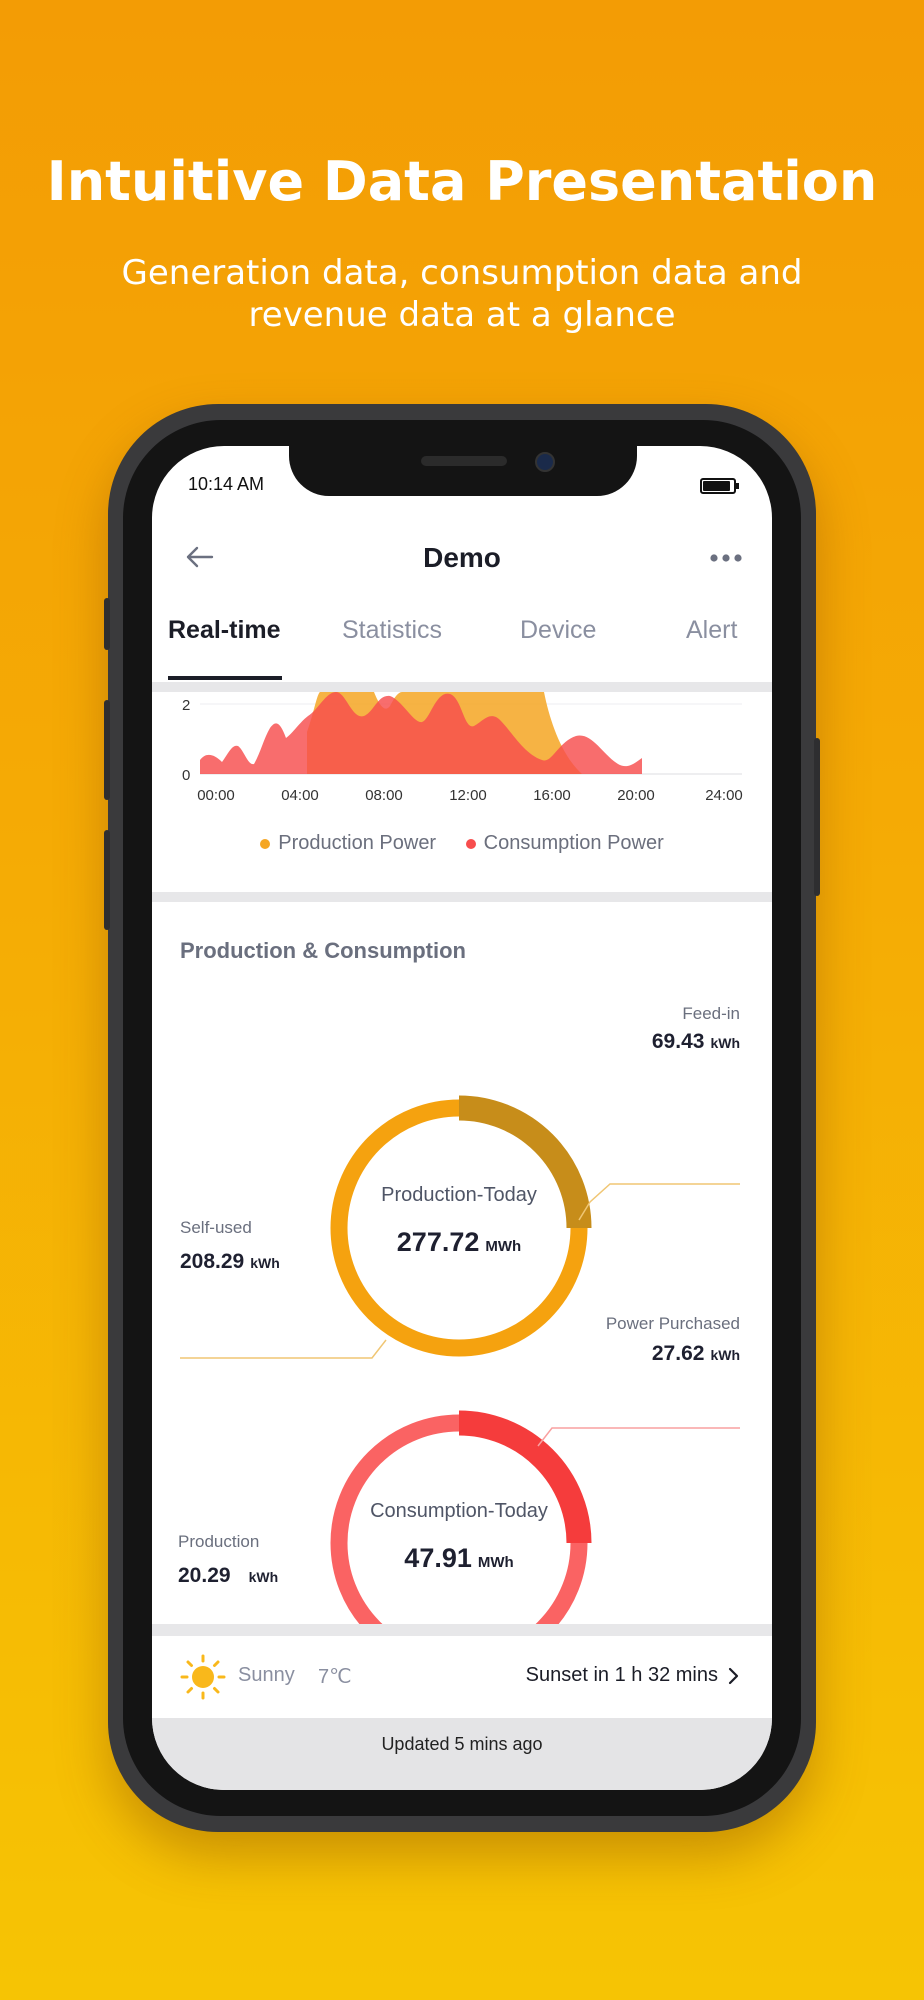 The height and width of the screenshot is (2000, 924). What do you see at coordinates (621, 1675) in the screenshot?
I see `sunset-countdown: Sunset in 1 h 32 mins` at bounding box center [621, 1675].